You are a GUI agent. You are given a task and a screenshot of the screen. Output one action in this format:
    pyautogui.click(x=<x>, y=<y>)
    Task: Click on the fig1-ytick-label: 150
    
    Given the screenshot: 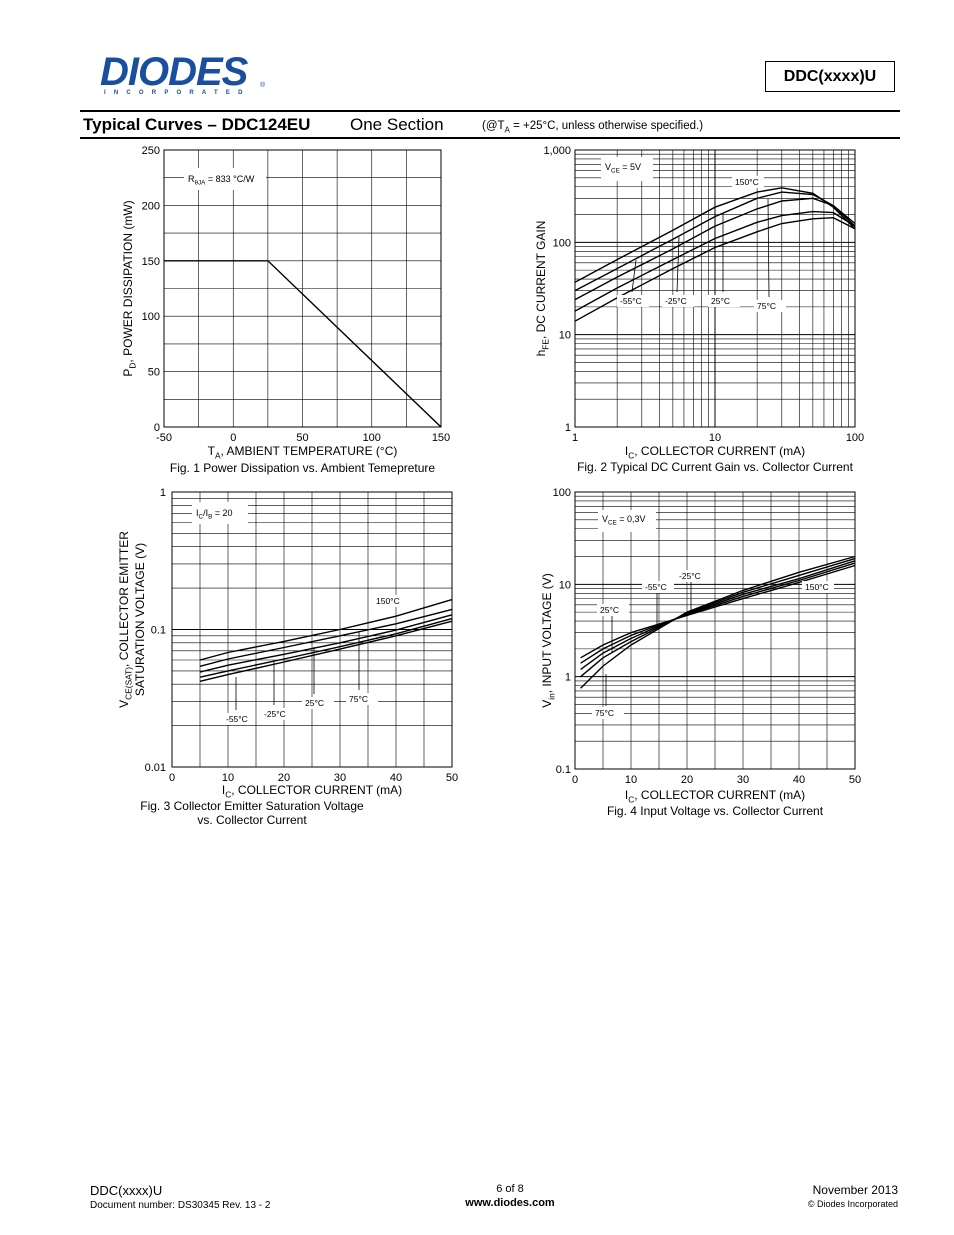 What is the action you would take?
    pyautogui.click(x=151, y=262)
    